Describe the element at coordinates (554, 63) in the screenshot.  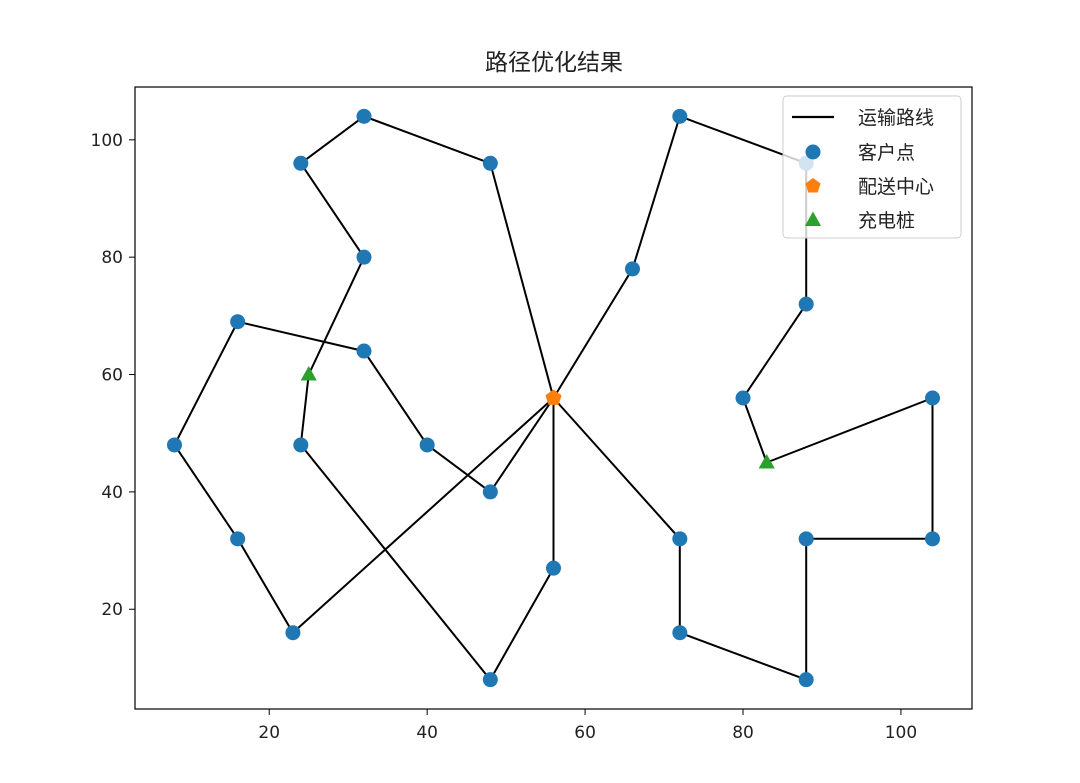
I see `chart-title: 路径优化结果` at that location.